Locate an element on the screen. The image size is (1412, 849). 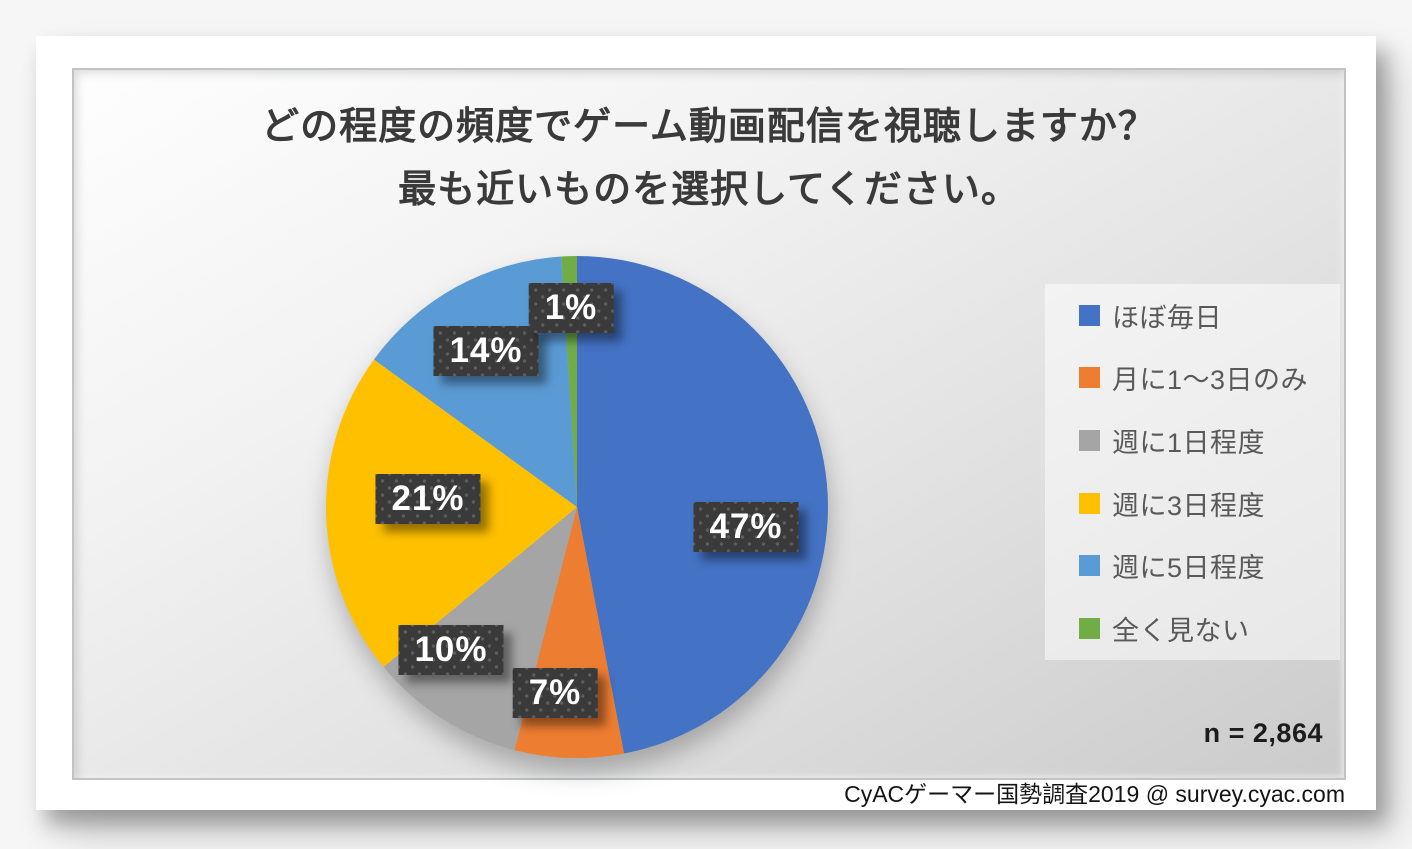
legend-item-1: ほぼ毎日 is located at coordinates (1209, 315).